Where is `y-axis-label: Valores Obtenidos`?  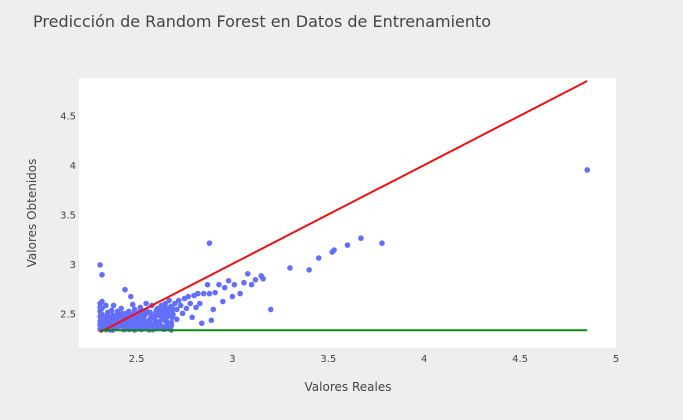
y-axis-label: Valores Obtenidos is located at coordinates (32, 213).